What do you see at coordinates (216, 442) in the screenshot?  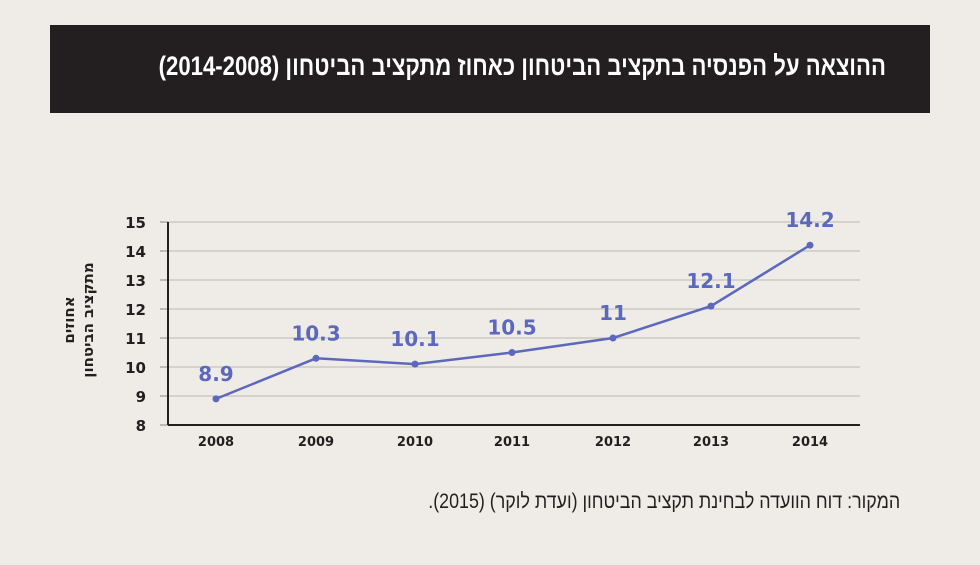 I see `x-tick-label: 2008` at bounding box center [216, 442].